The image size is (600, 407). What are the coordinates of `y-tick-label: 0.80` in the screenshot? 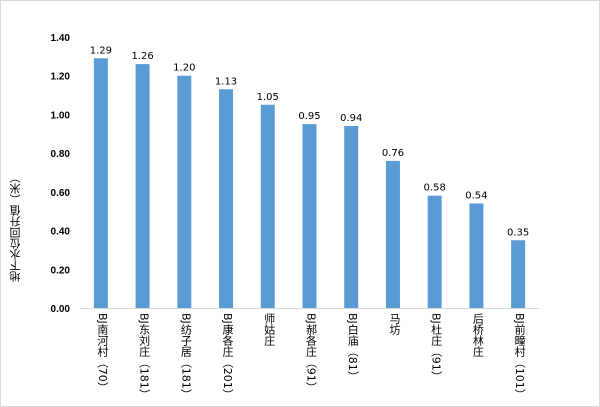 It's located at (61, 154).